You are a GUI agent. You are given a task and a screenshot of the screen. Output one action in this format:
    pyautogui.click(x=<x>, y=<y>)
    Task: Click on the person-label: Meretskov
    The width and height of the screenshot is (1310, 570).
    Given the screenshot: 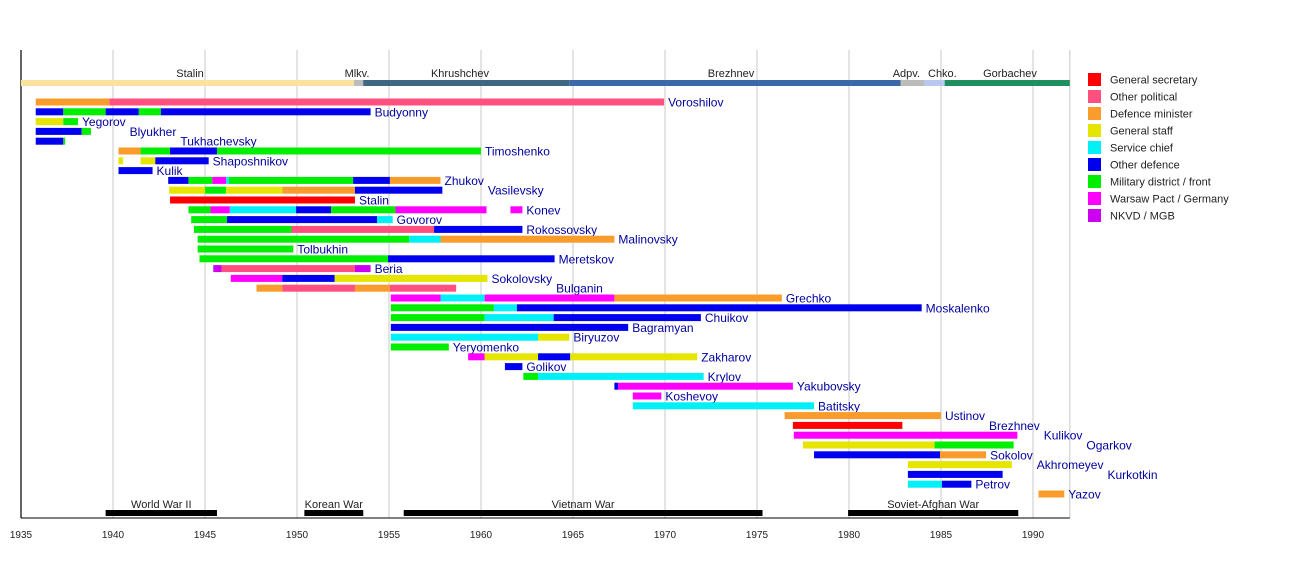 What is the action you would take?
    pyautogui.click(x=586, y=259)
    